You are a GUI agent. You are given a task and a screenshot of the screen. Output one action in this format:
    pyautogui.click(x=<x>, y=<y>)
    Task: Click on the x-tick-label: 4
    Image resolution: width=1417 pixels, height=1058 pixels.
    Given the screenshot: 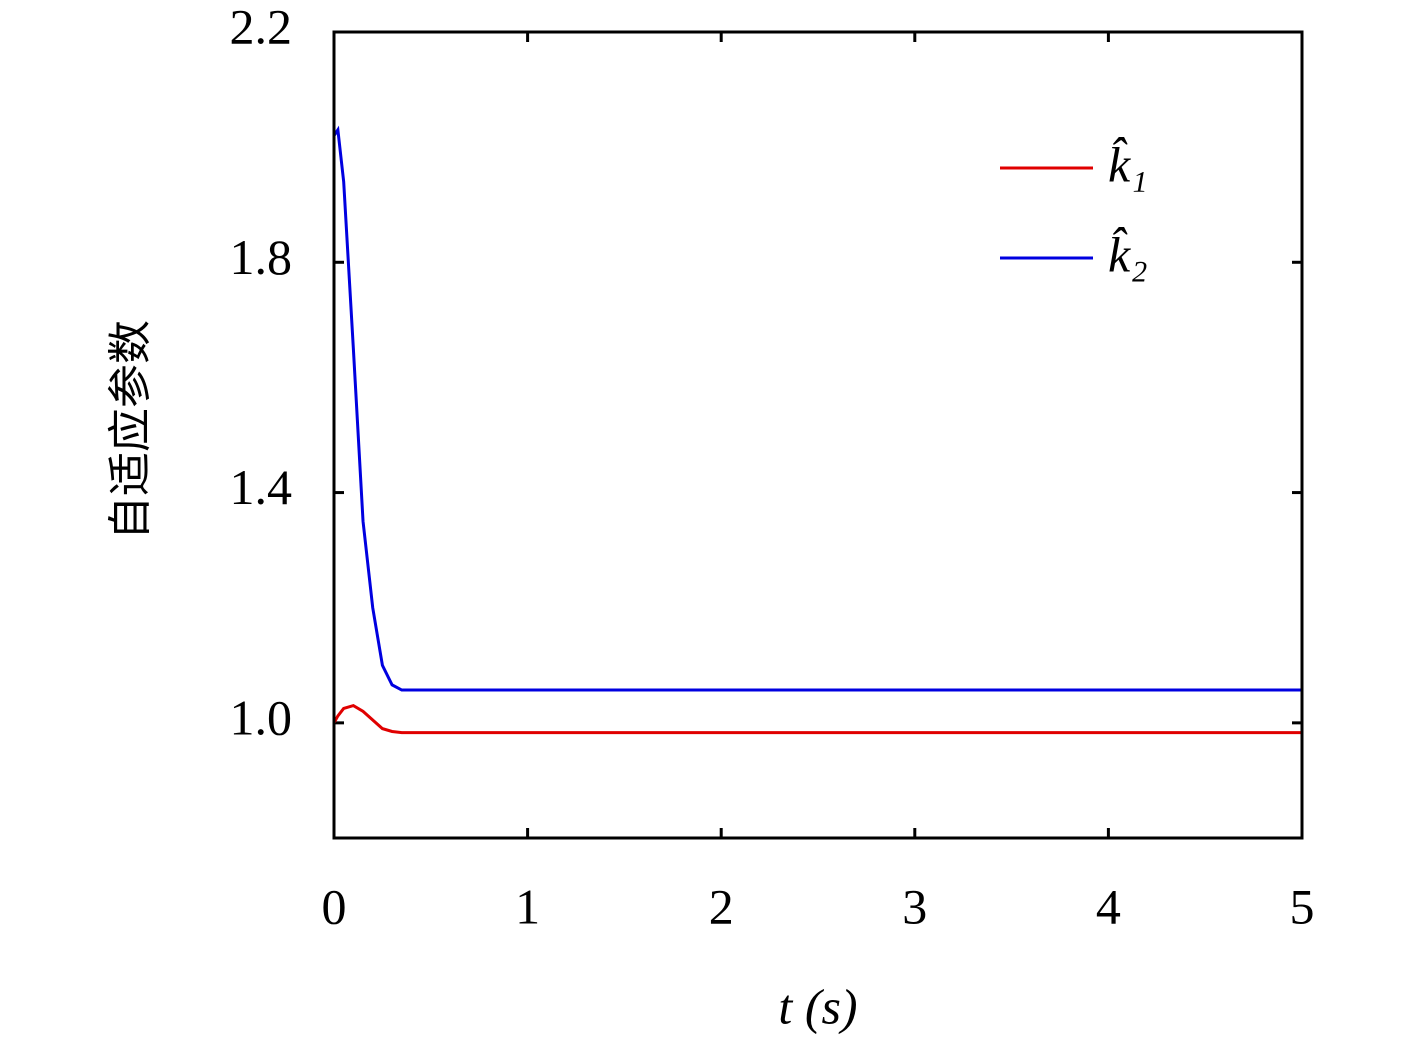 What is the action you would take?
    pyautogui.click(x=1108, y=906)
    